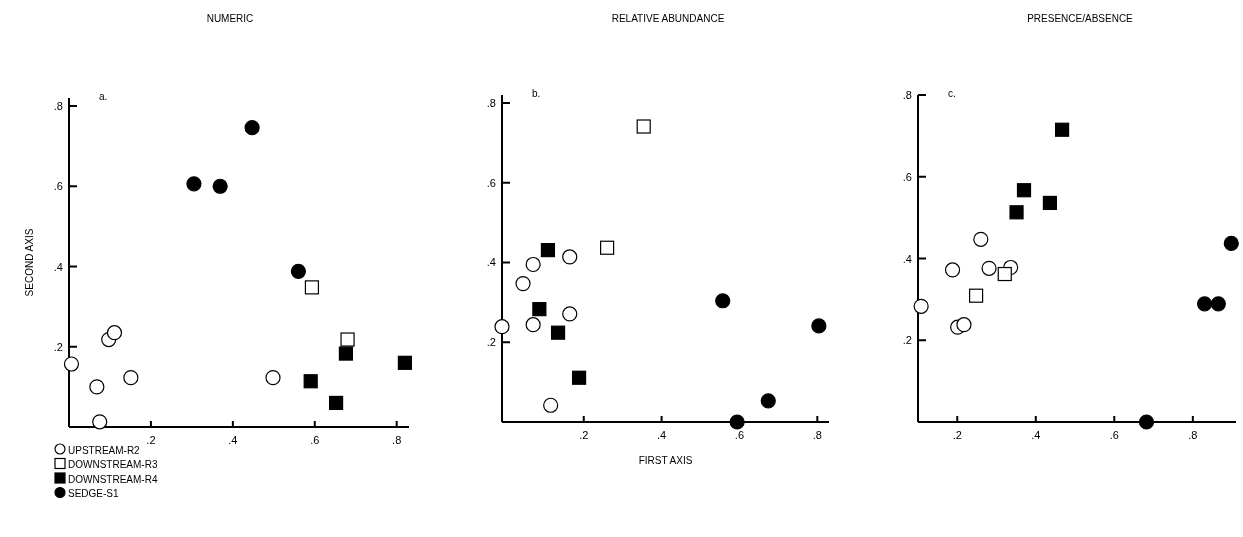  What do you see at coordinates (94, 493) in the screenshot?
I see `legend-label: SEDGE-S1` at bounding box center [94, 493].